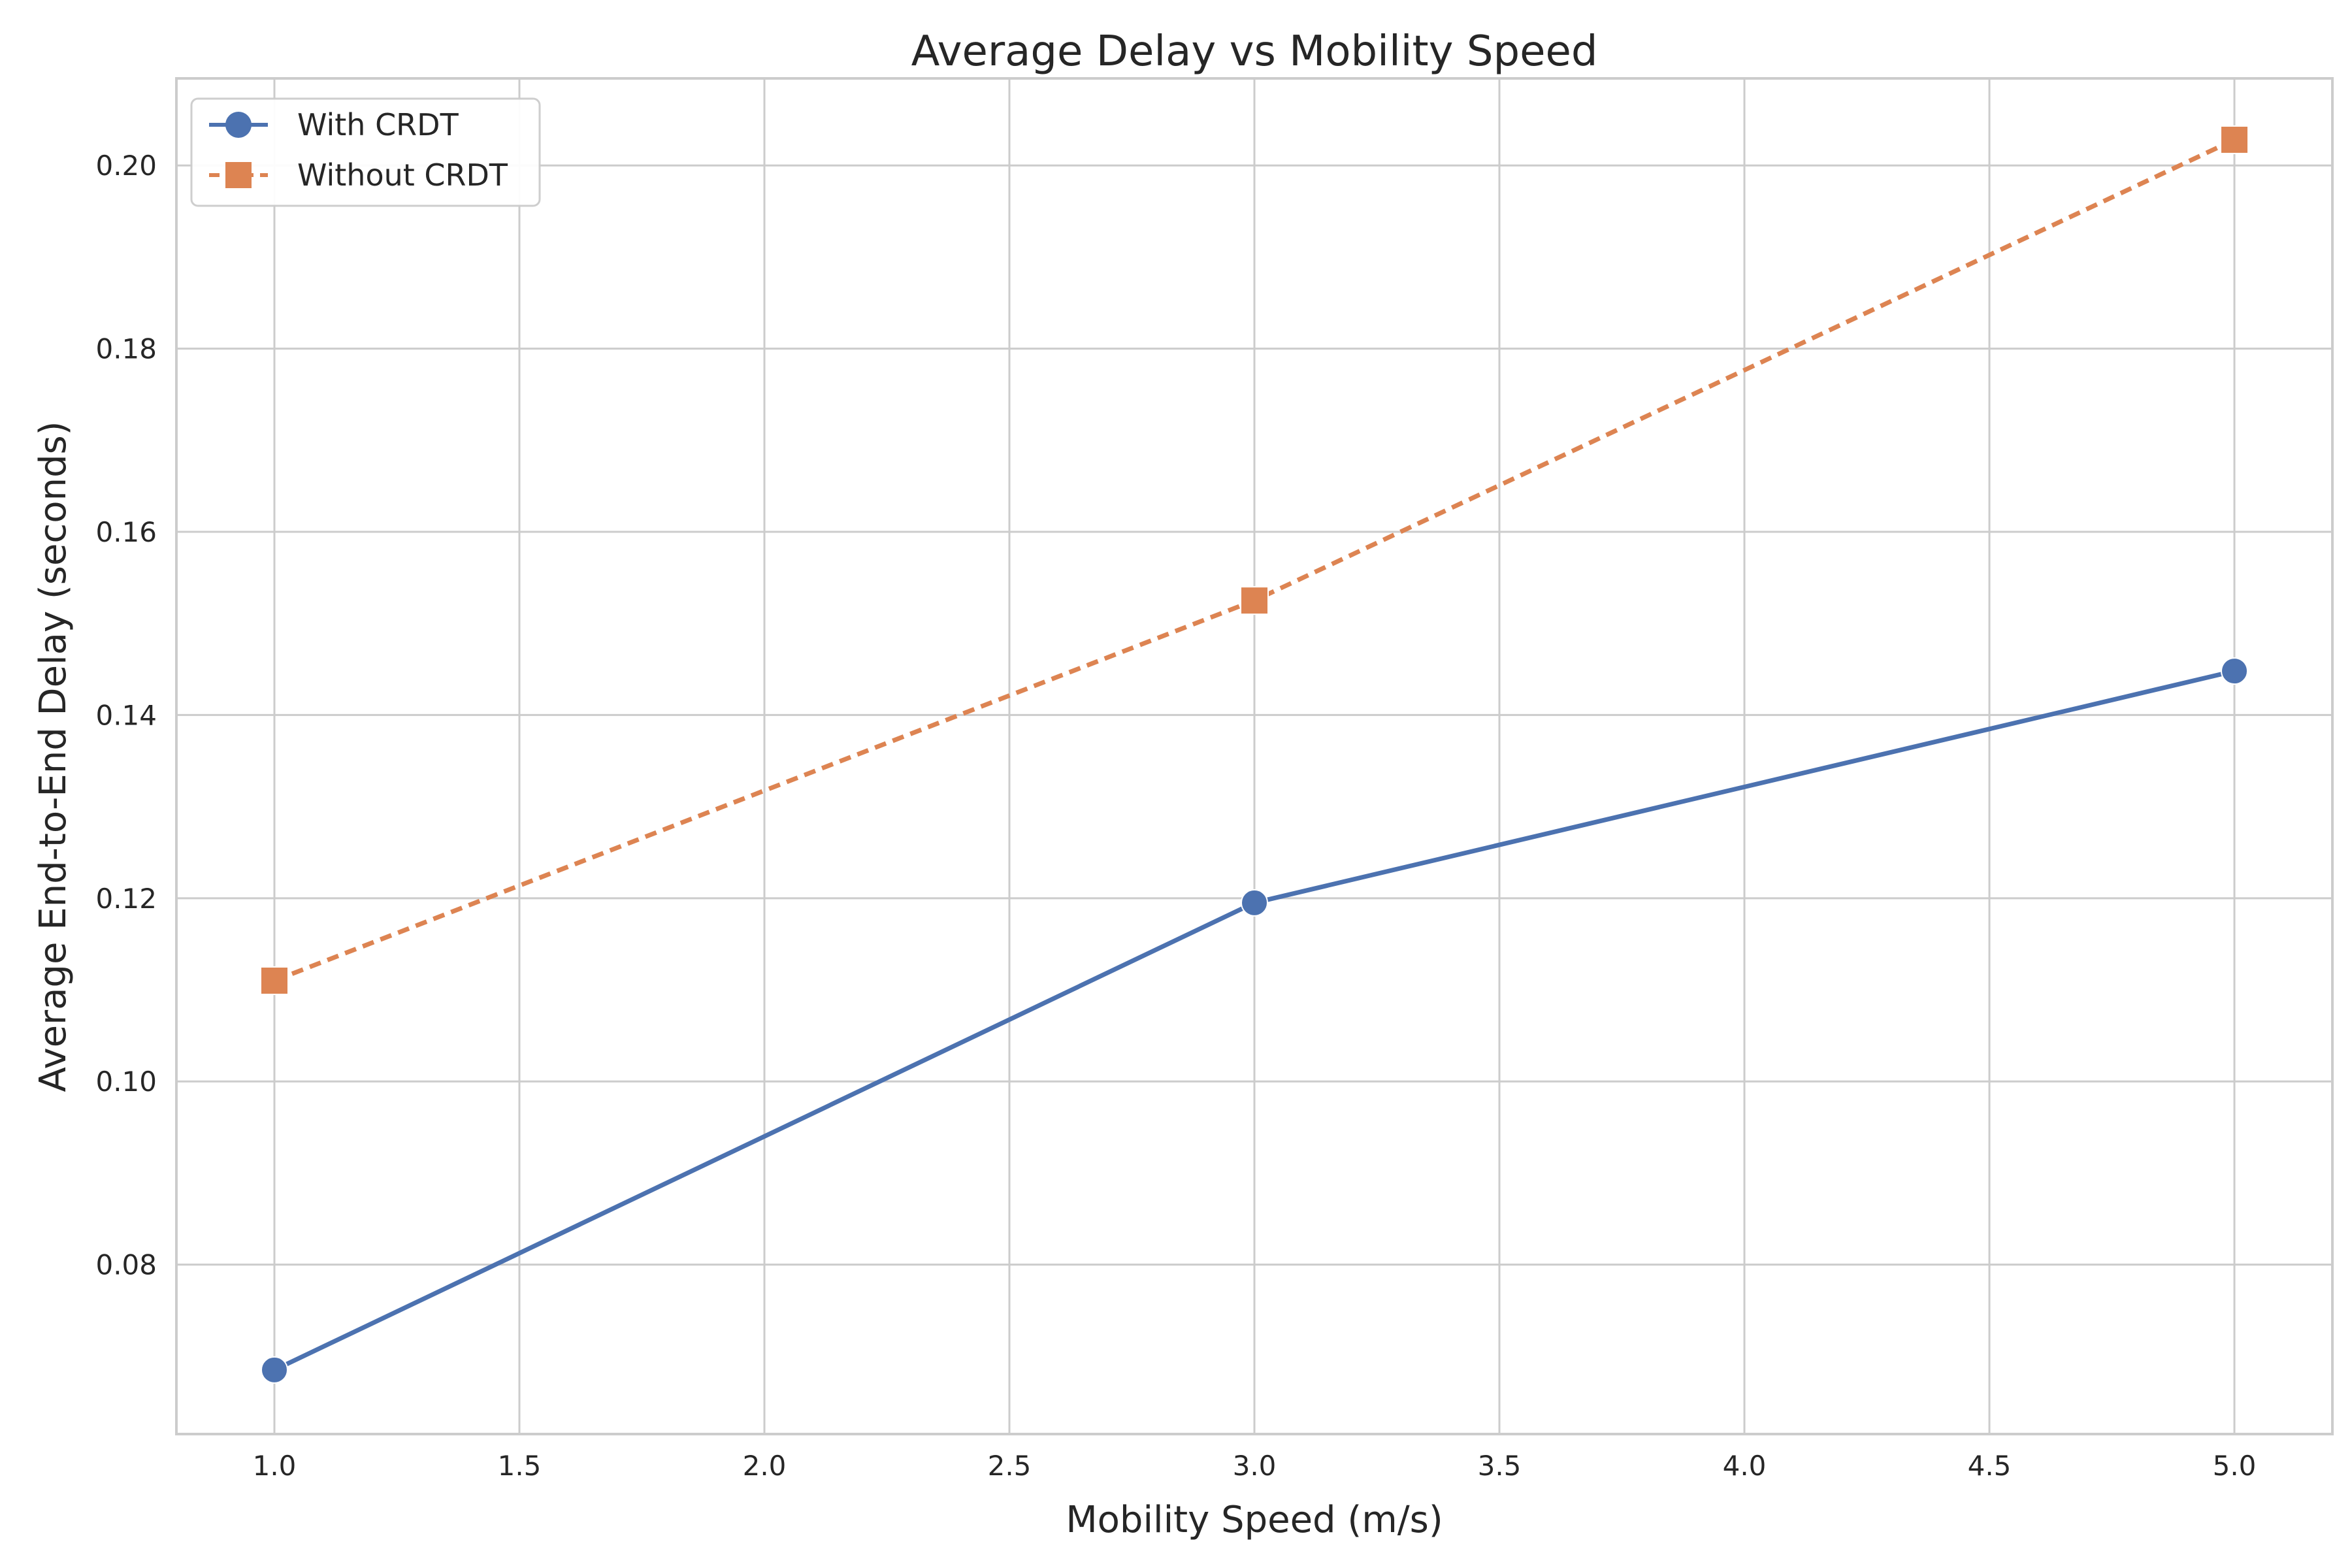 The height and width of the screenshot is (1568, 2352). Describe the element at coordinates (126, 166) in the screenshot. I see `y-tick-label: 0.20` at that location.